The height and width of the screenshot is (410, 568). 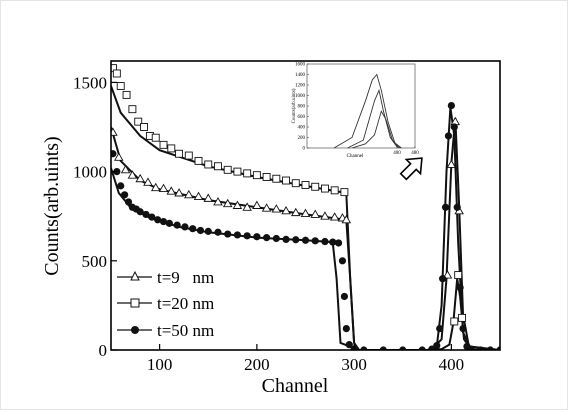 What do you see at coordinates (304, 149) in the screenshot?
I see `inset-y-tick-label: 0` at bounding box center [304, 149].